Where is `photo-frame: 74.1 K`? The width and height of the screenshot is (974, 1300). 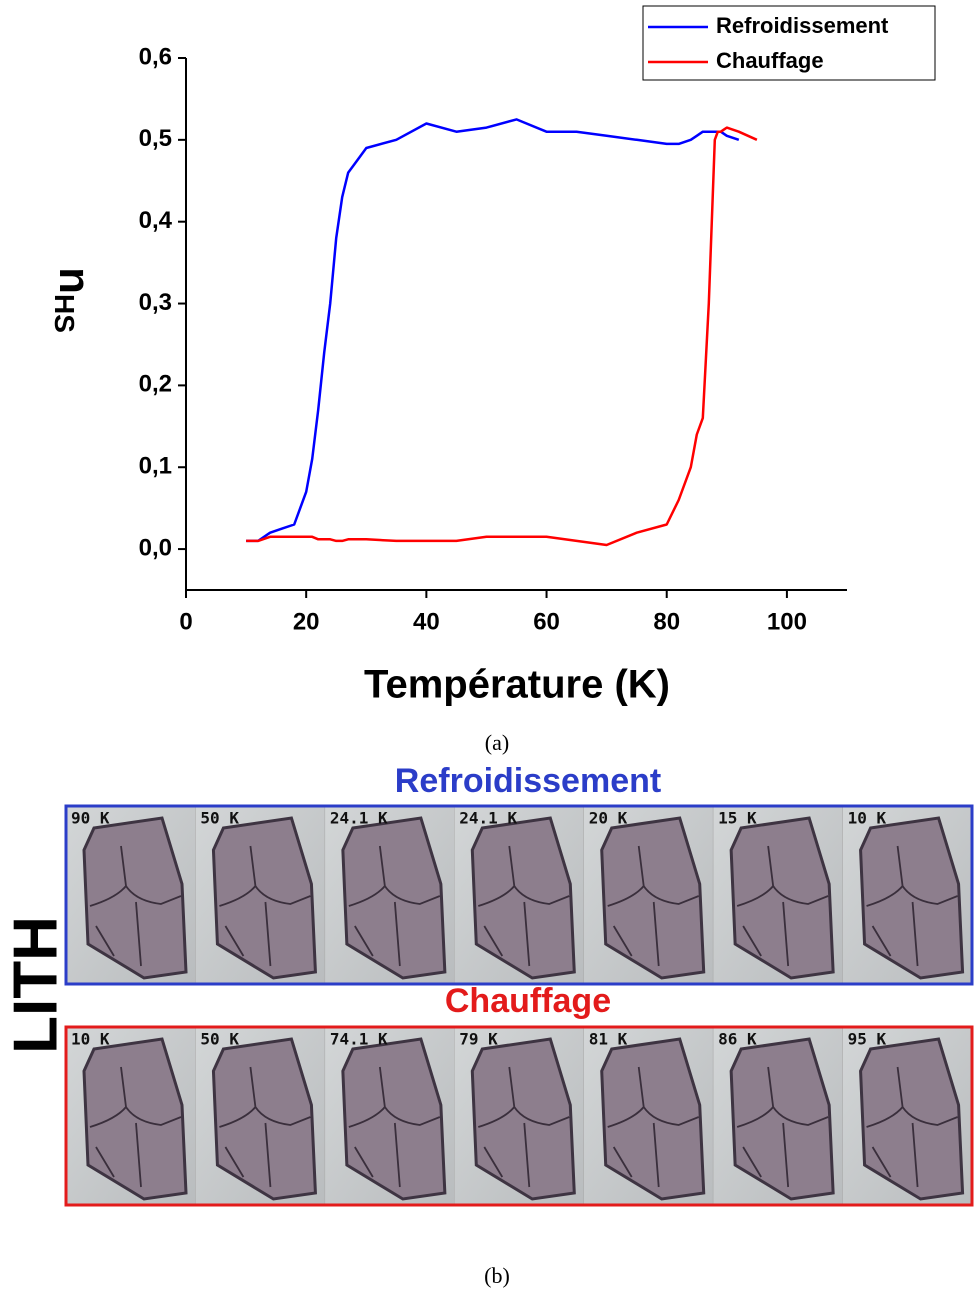 photo-frame: 74.1 K is located at coordinates (389, 1116).